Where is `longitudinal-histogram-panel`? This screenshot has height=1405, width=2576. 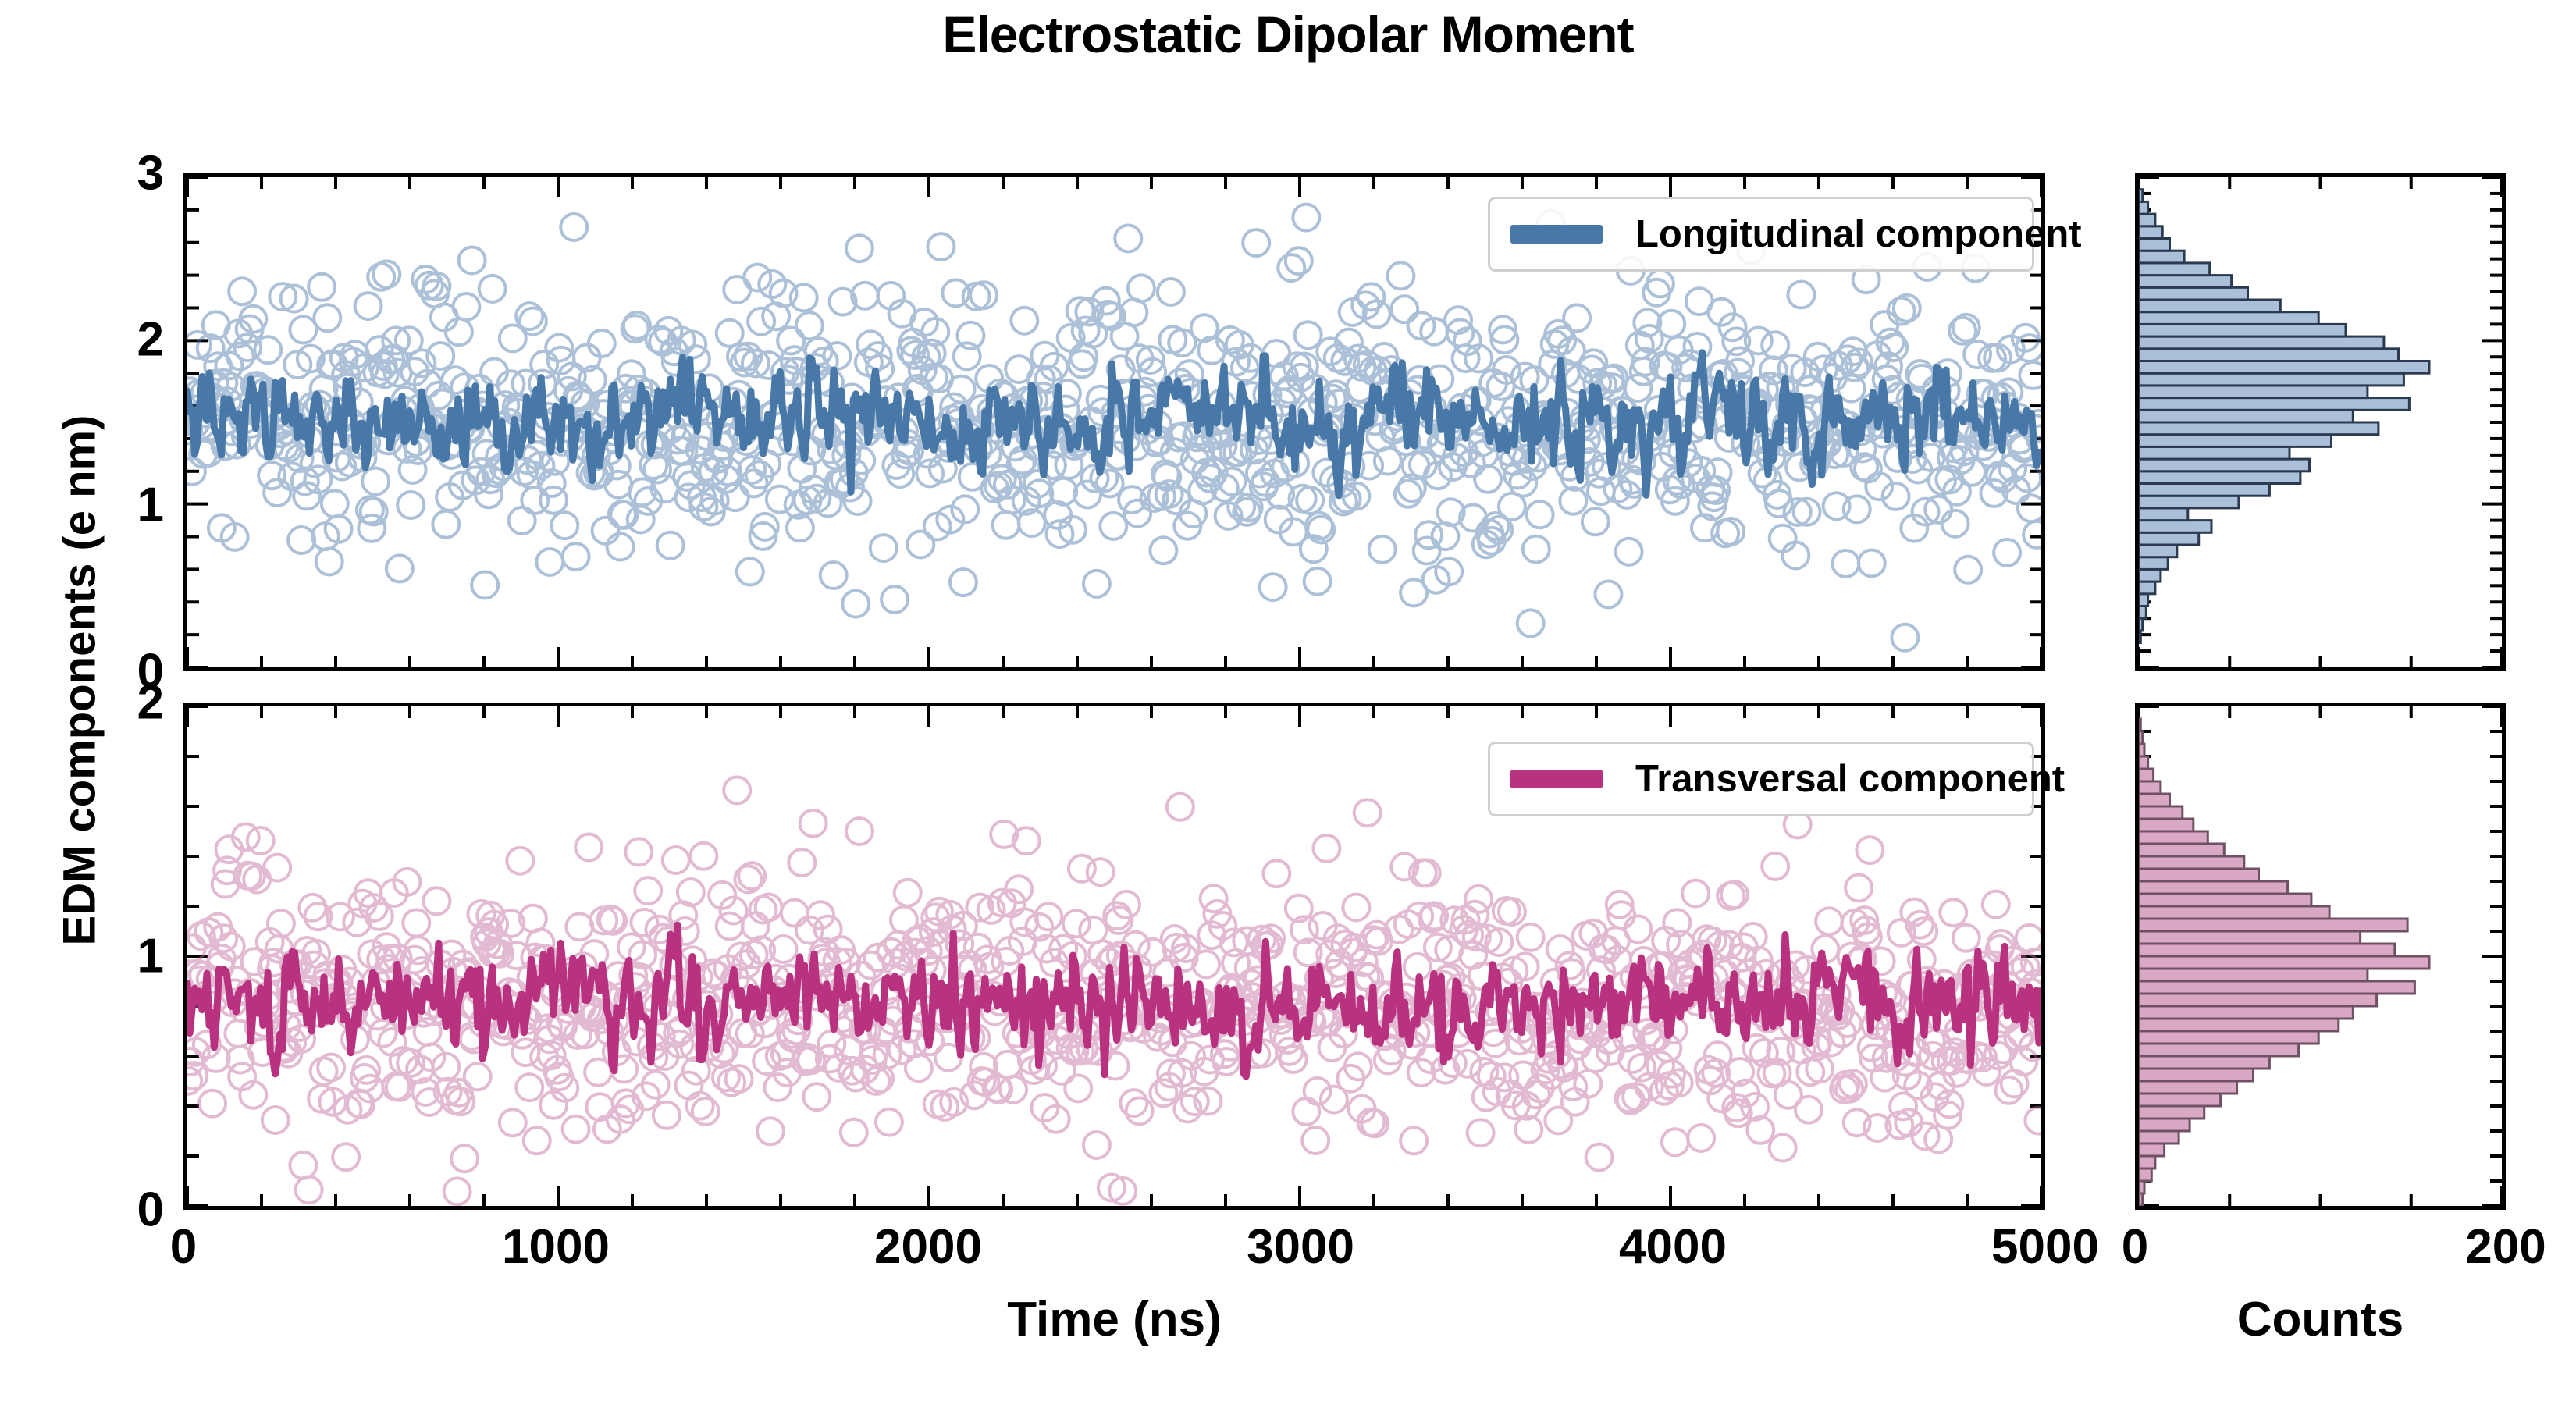
longitudinal-histogram-panel is located at coordinates (2320, 422).